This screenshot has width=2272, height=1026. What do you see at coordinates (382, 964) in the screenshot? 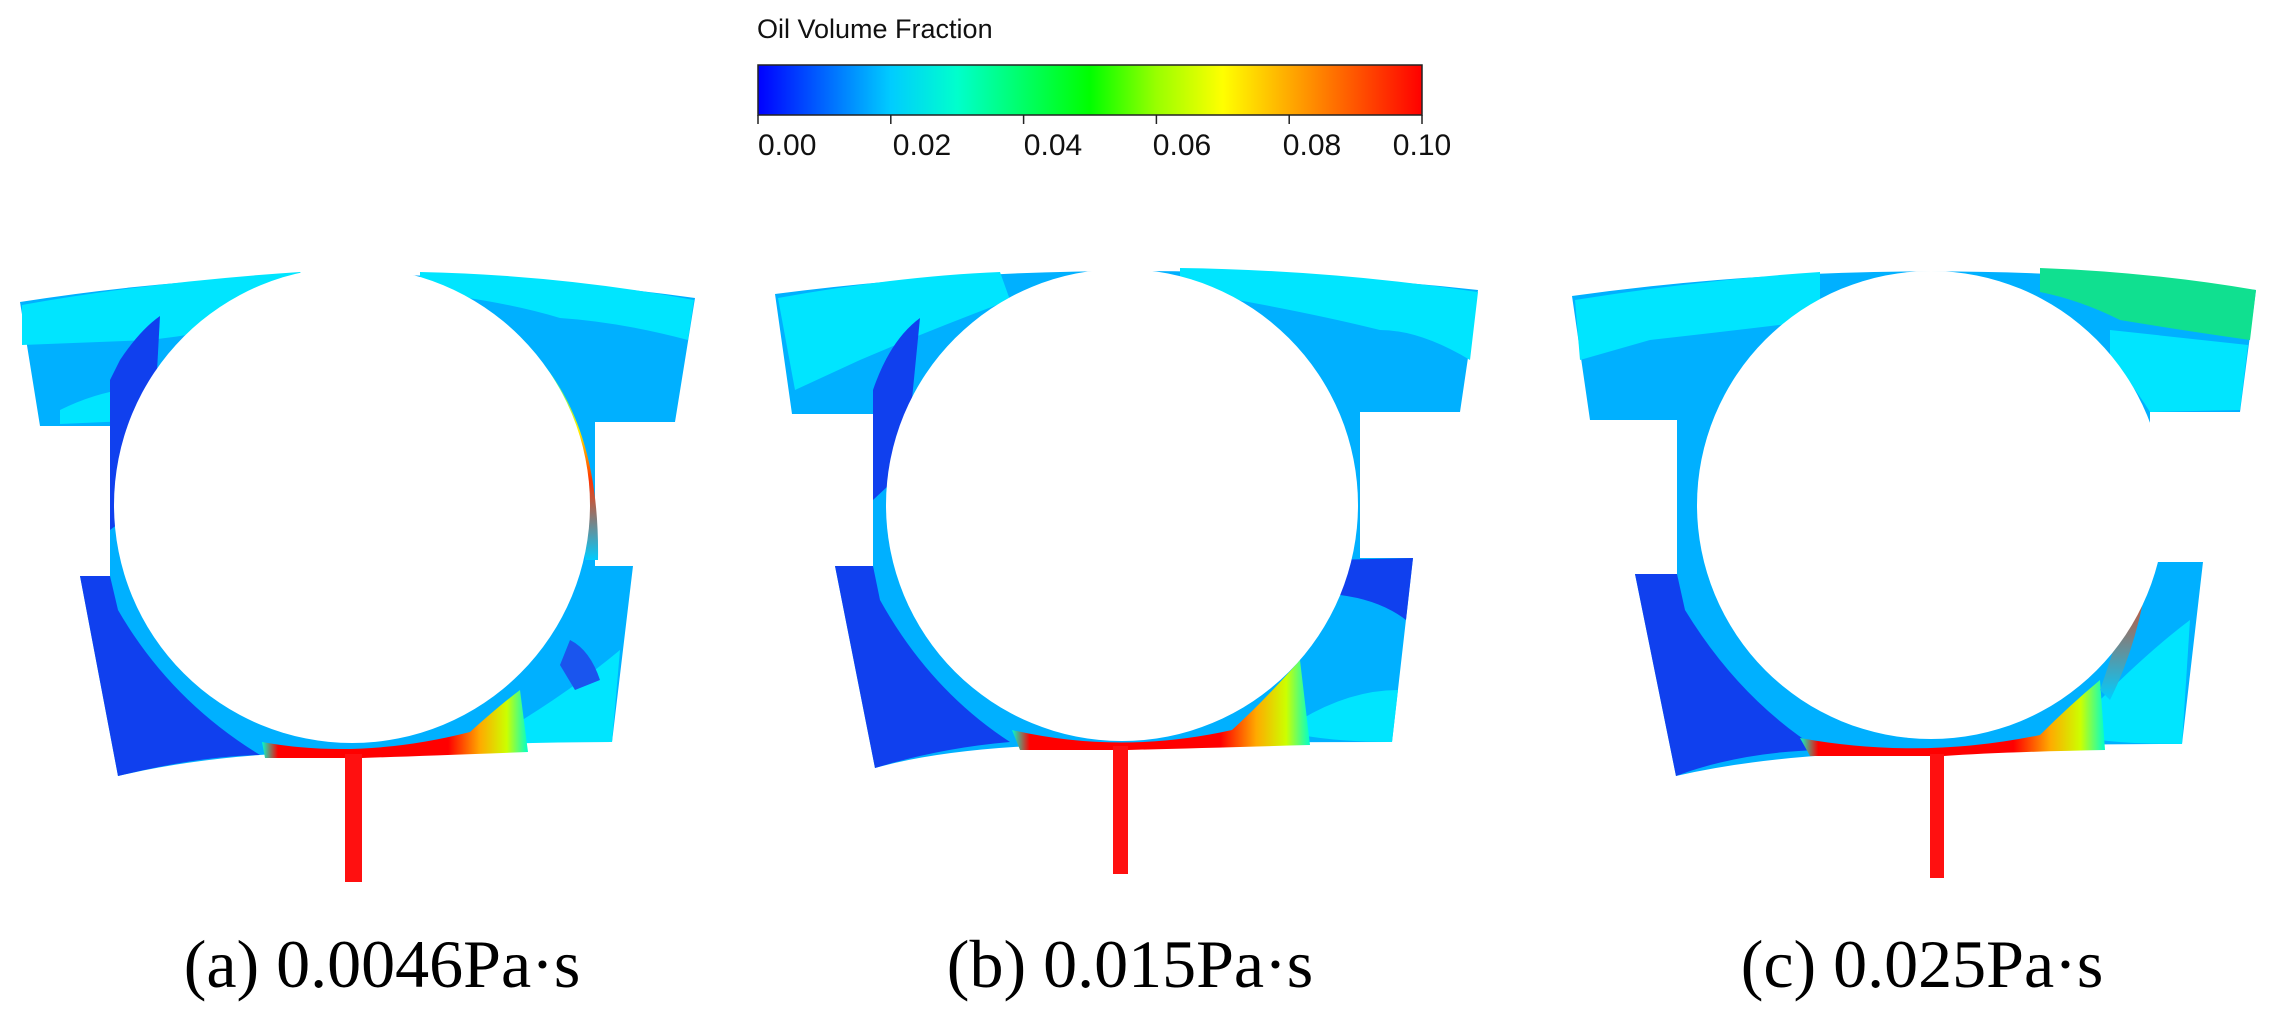
I see `panel-caption: (a) 0.0046Pa·s` at bounding box center [382, 964].